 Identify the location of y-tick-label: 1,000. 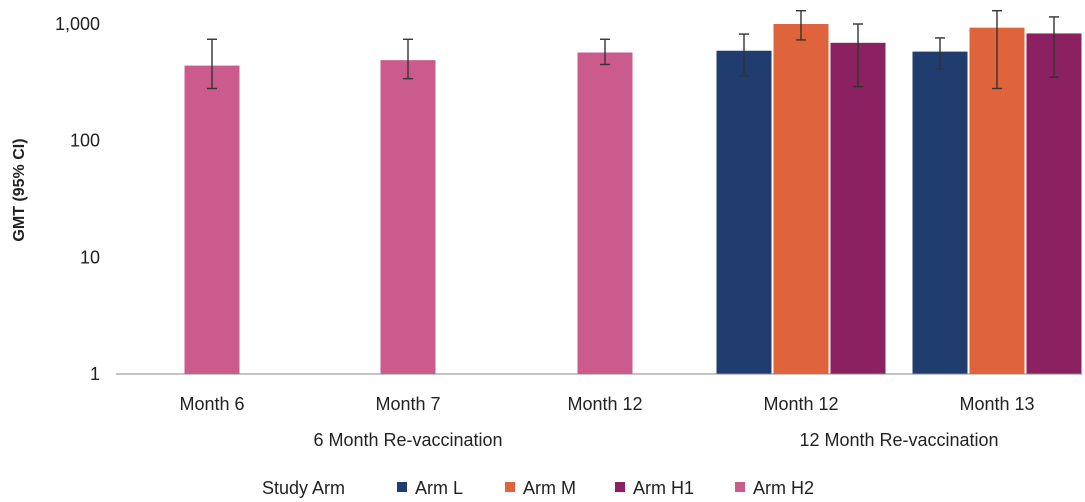
(77, 24).